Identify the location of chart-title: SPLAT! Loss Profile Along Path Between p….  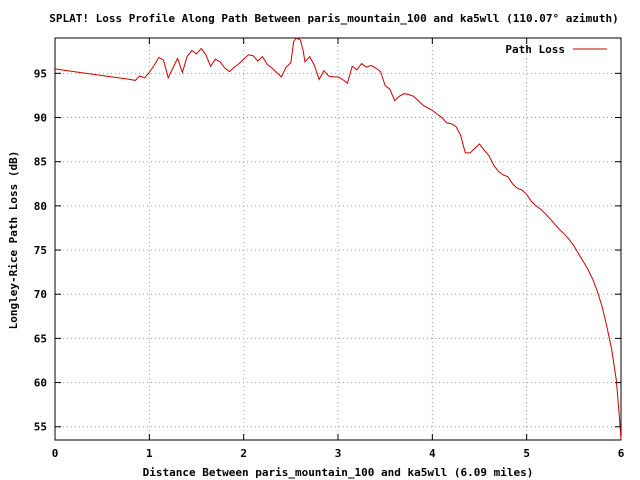
(334, 18).